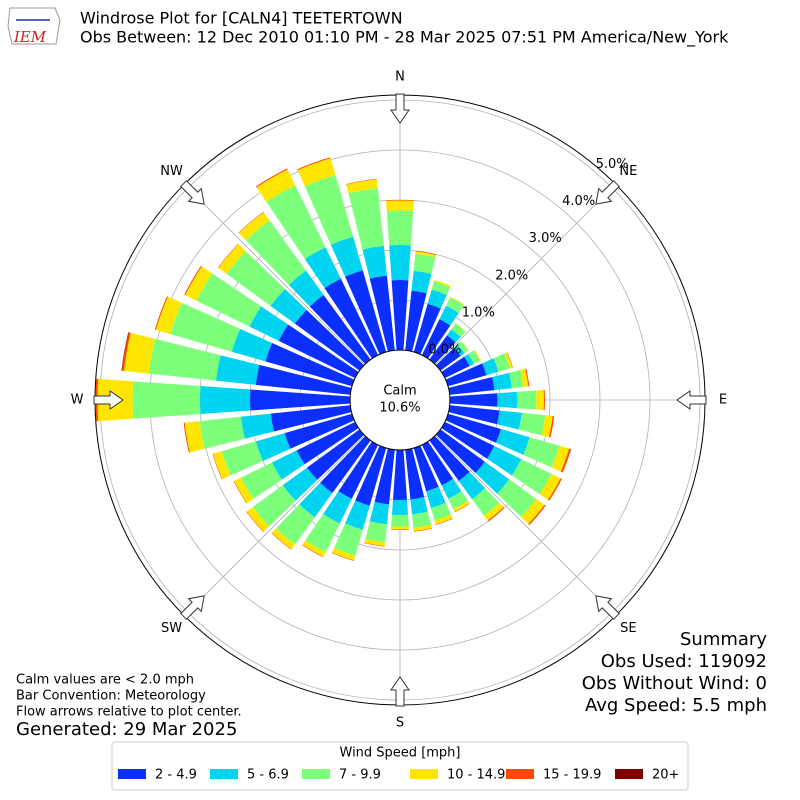 The width and height of the screenshot is (800, 800). I want to click on legend-label: 10 - 14.9, so click(476, 775).